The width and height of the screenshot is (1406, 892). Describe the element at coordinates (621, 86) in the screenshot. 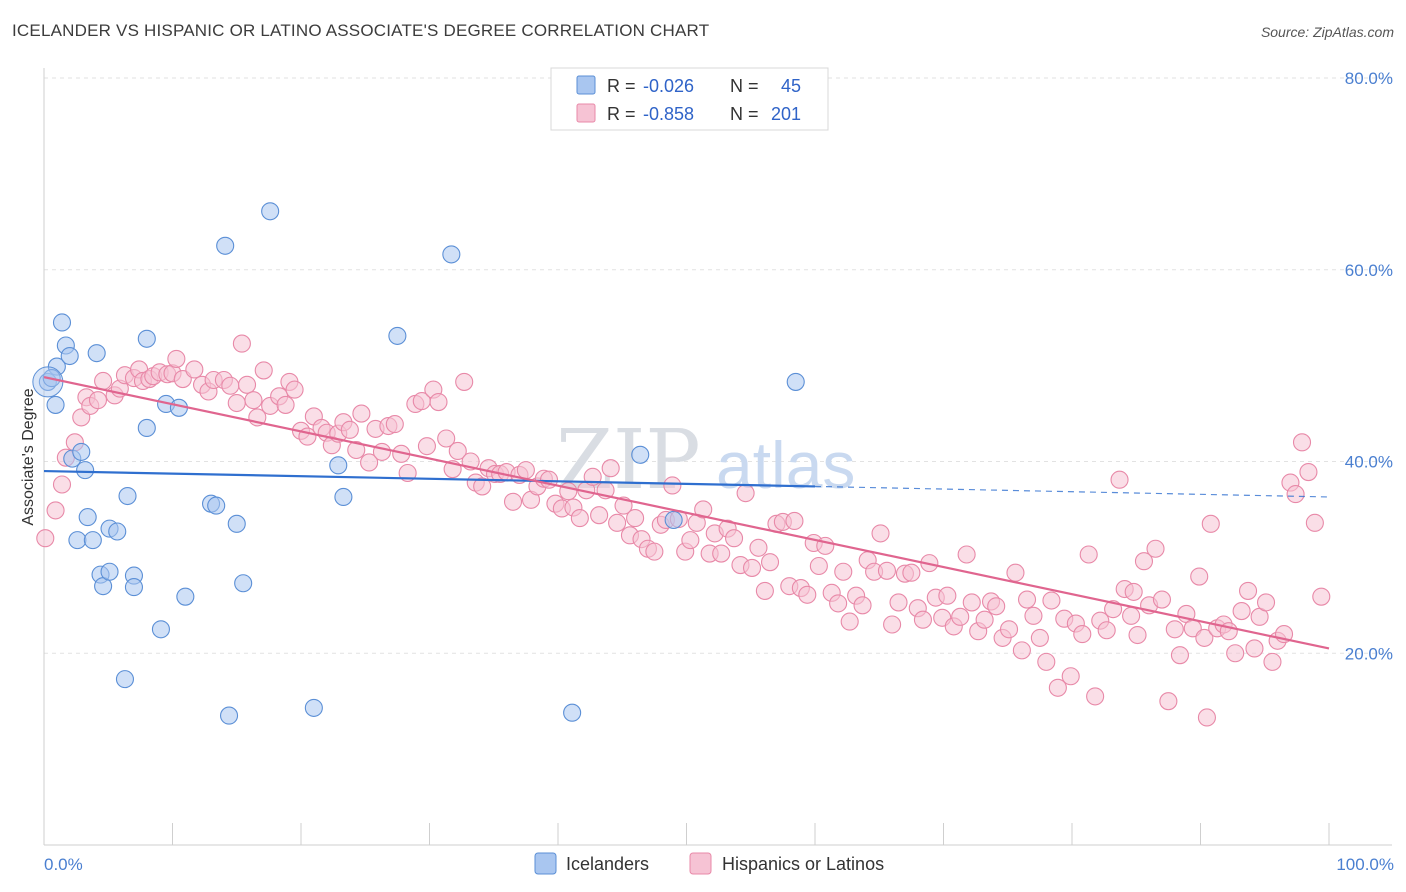

I see `legend-r-label-blue: R =` at that location.